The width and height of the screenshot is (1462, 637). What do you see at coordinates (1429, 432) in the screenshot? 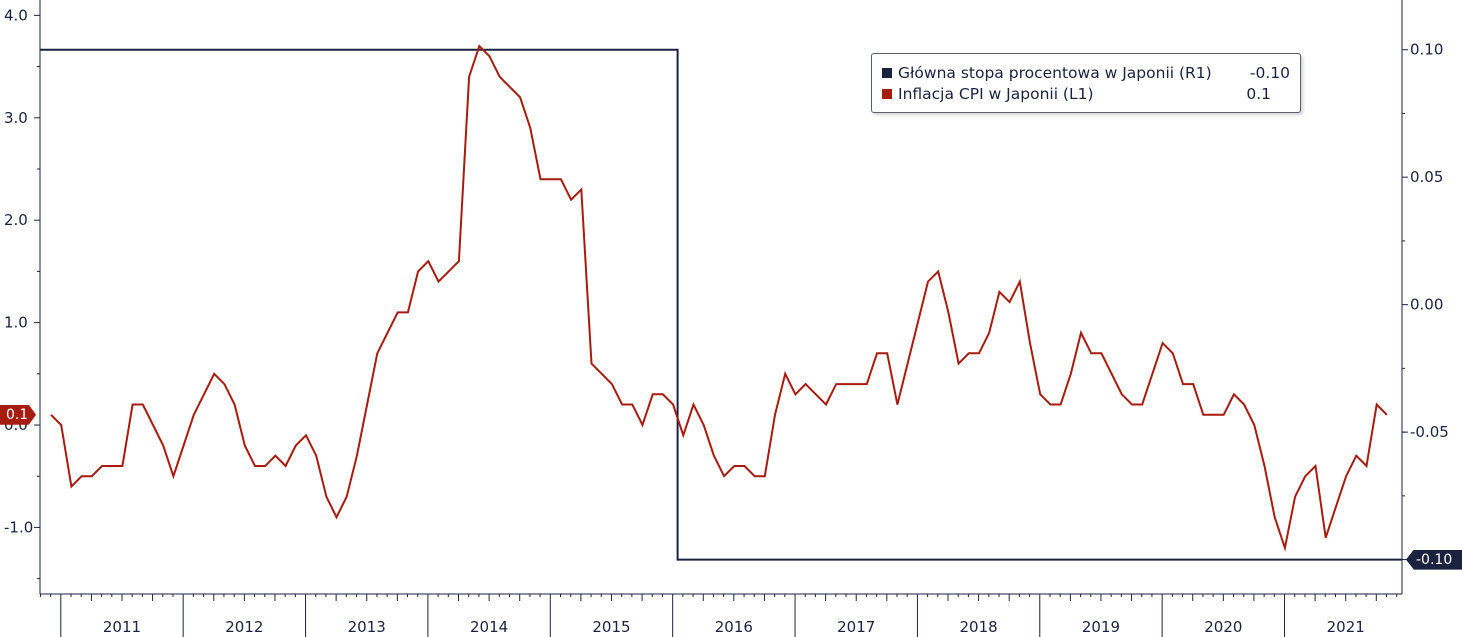
I see `right-tick-label: -0.05` at bounding box center [1429, 432].